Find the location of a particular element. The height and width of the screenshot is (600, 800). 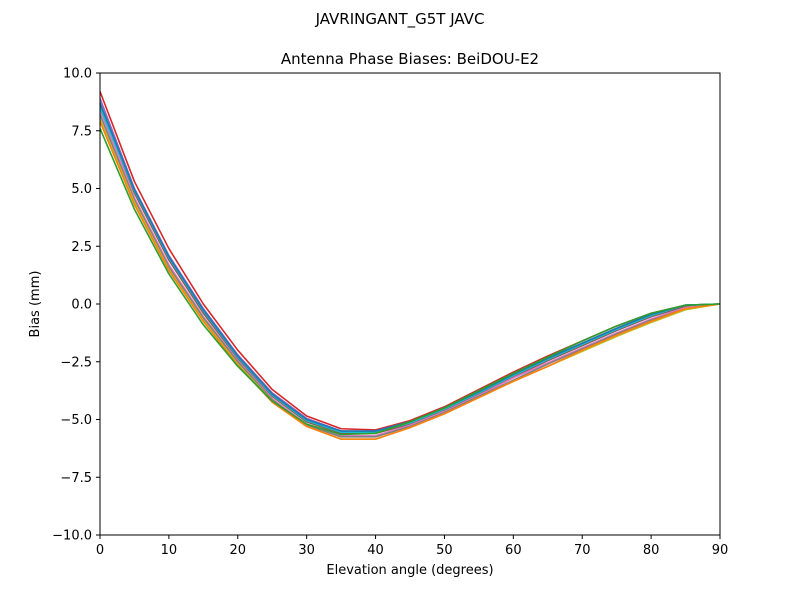

y-tick-label: 5.0 is located at coordinates (81, 189).